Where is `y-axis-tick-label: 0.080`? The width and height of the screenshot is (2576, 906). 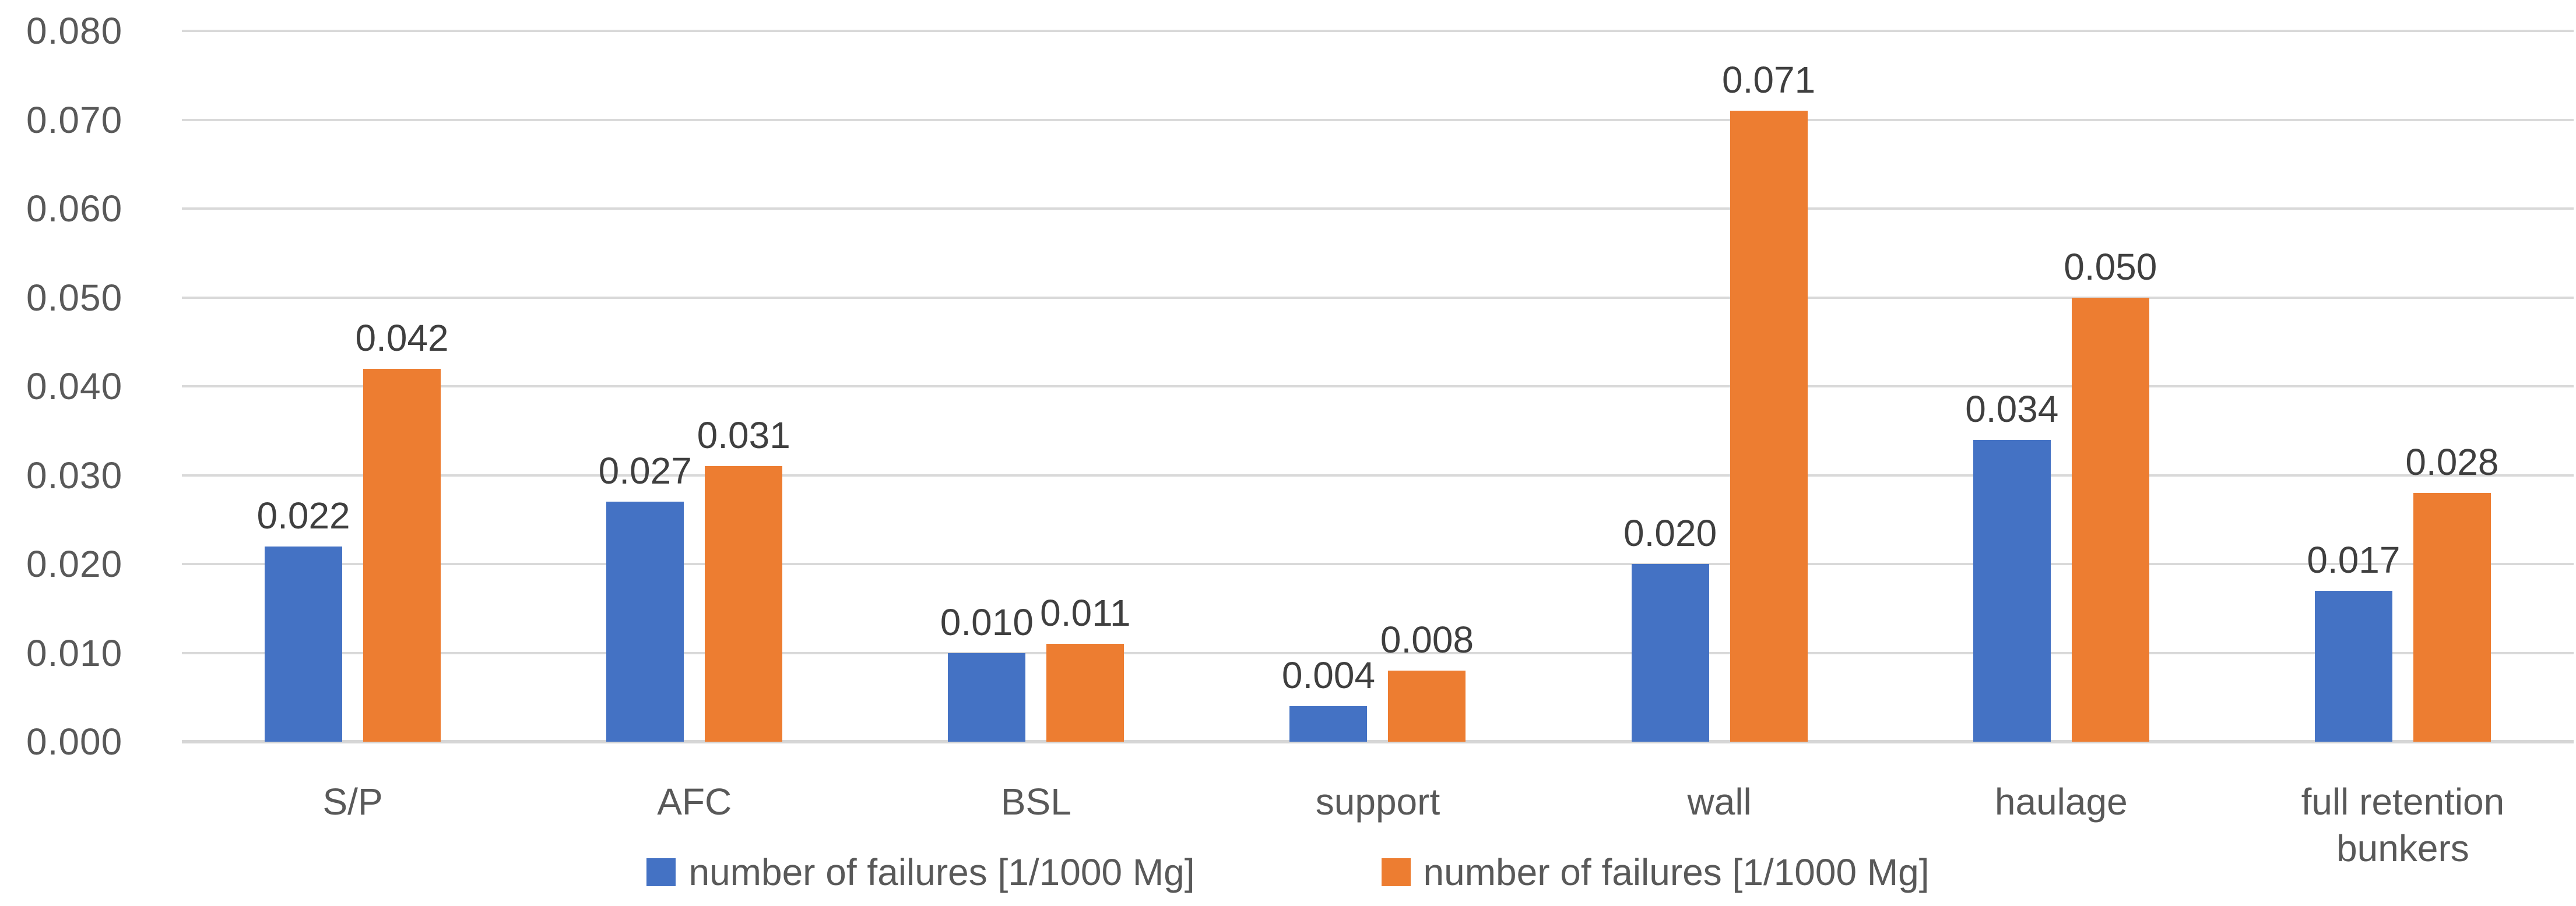 y-axis-tick-label: 0.080 is located at coordinates (74, 31).